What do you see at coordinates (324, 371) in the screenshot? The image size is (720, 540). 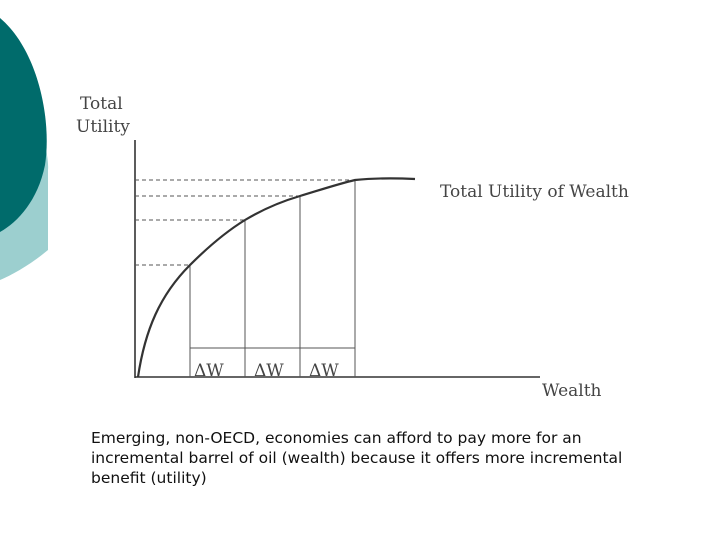 I see `delta-label-3: ΔW` at bounding box center [324, 371].